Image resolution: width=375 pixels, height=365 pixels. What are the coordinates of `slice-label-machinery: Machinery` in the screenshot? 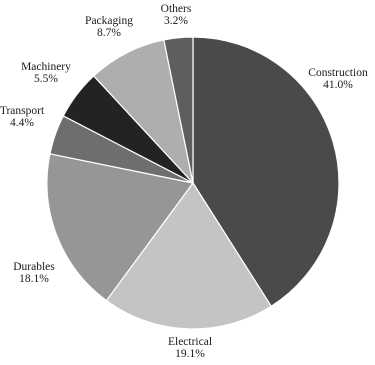 It's located at (46, 67).